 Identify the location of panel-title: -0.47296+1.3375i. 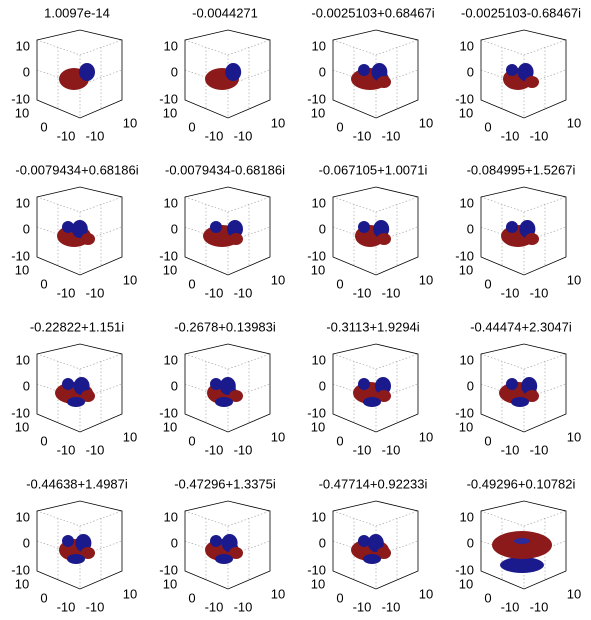
(225, 483).